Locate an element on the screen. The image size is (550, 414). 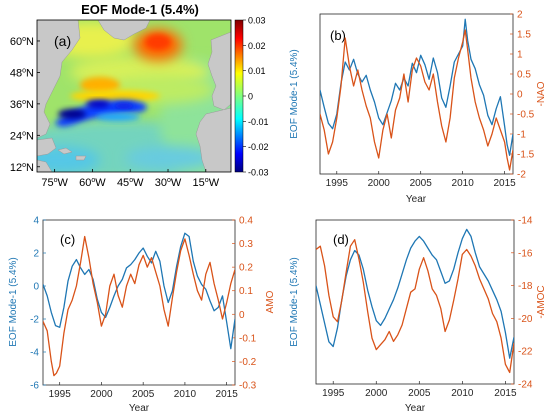
y-right-tick-label: 0.4 is located at coordinates (246, 221).